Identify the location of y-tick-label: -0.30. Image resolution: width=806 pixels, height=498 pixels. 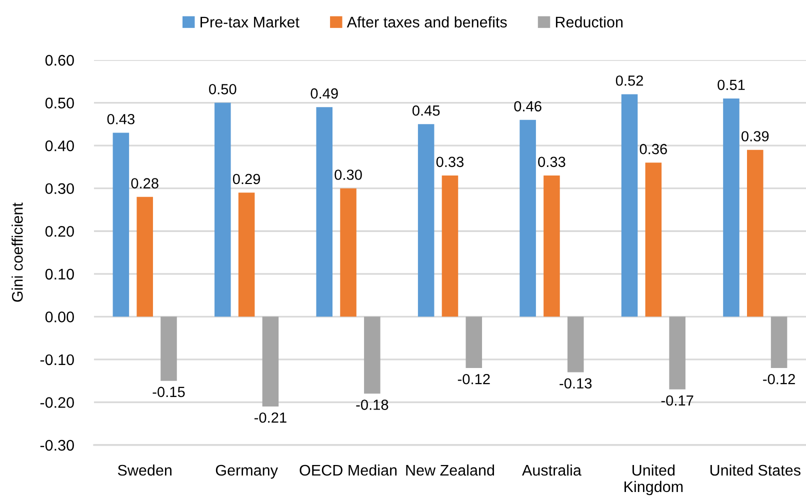
(57, 445).